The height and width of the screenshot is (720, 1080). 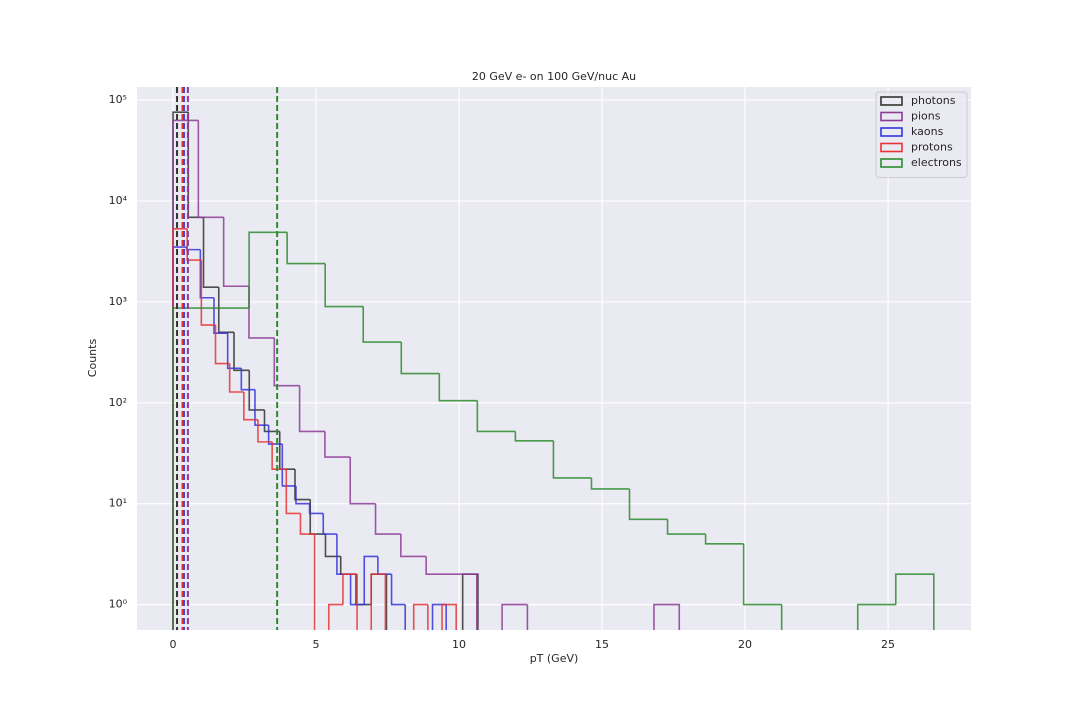 What do you see at coordinates (118, 604) in the screenshot?
I see `y-tick-label: 10⁰` at bounding box center [118, 604].